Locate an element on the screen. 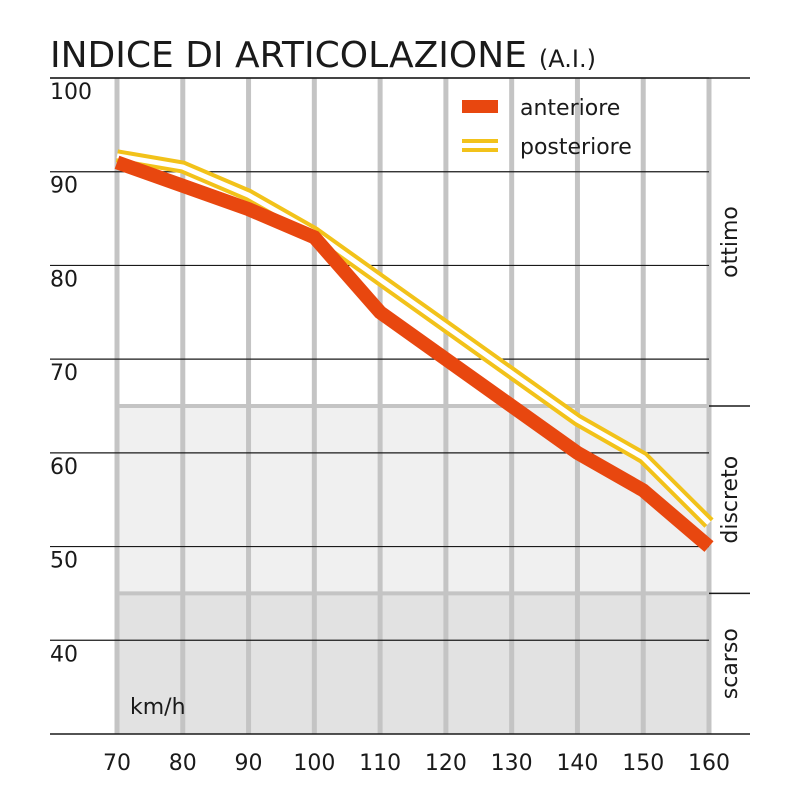 The height and width of the screenshot is (800, 800). x-axis-unit-label: km/h is located at coordinates (158, 707).